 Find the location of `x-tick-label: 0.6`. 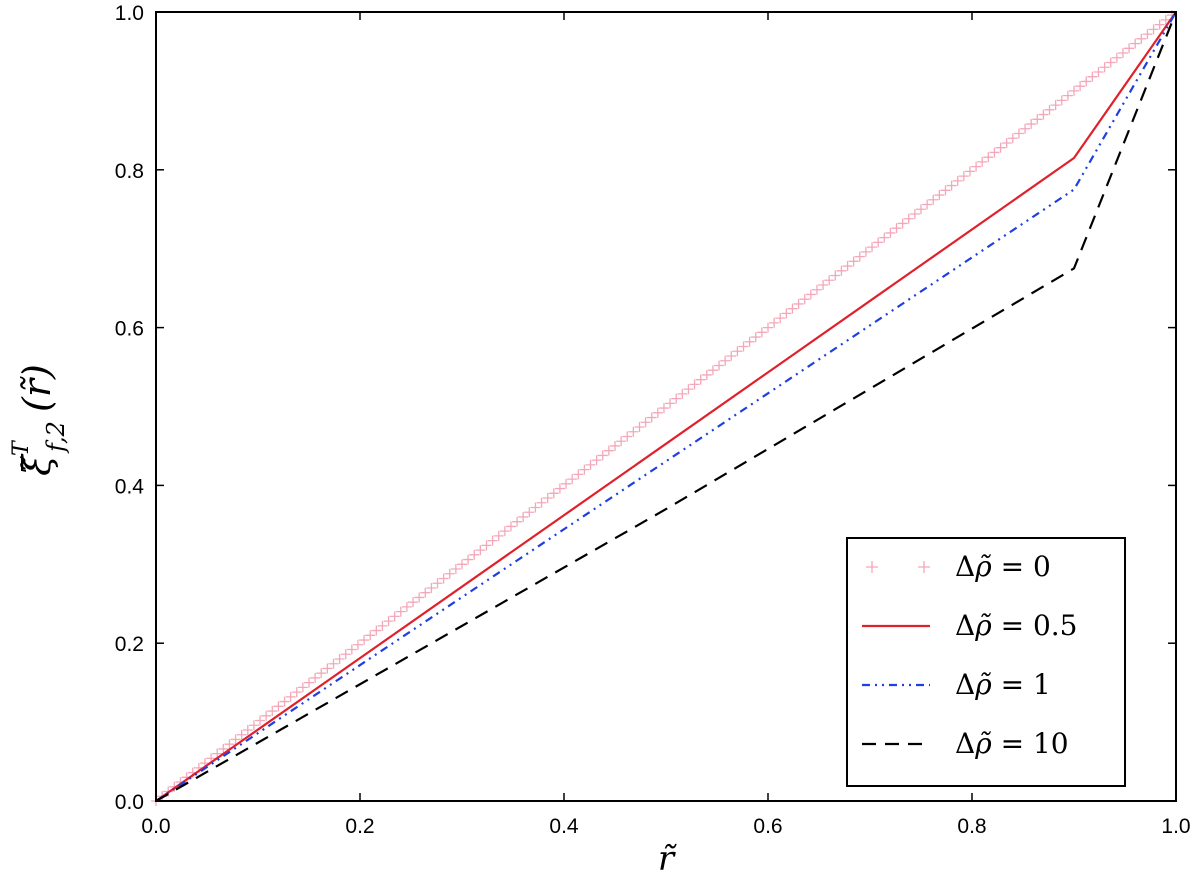

x-tick-label: 0.6 is located at coordinates (767, 826).